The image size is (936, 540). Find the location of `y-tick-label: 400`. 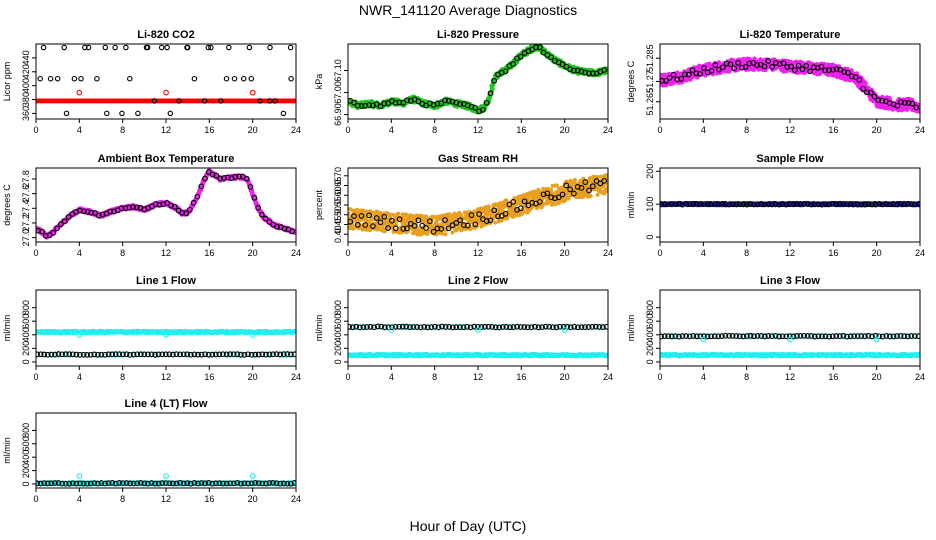

y-tick-label: 400 is located at coordinates (26, 85).